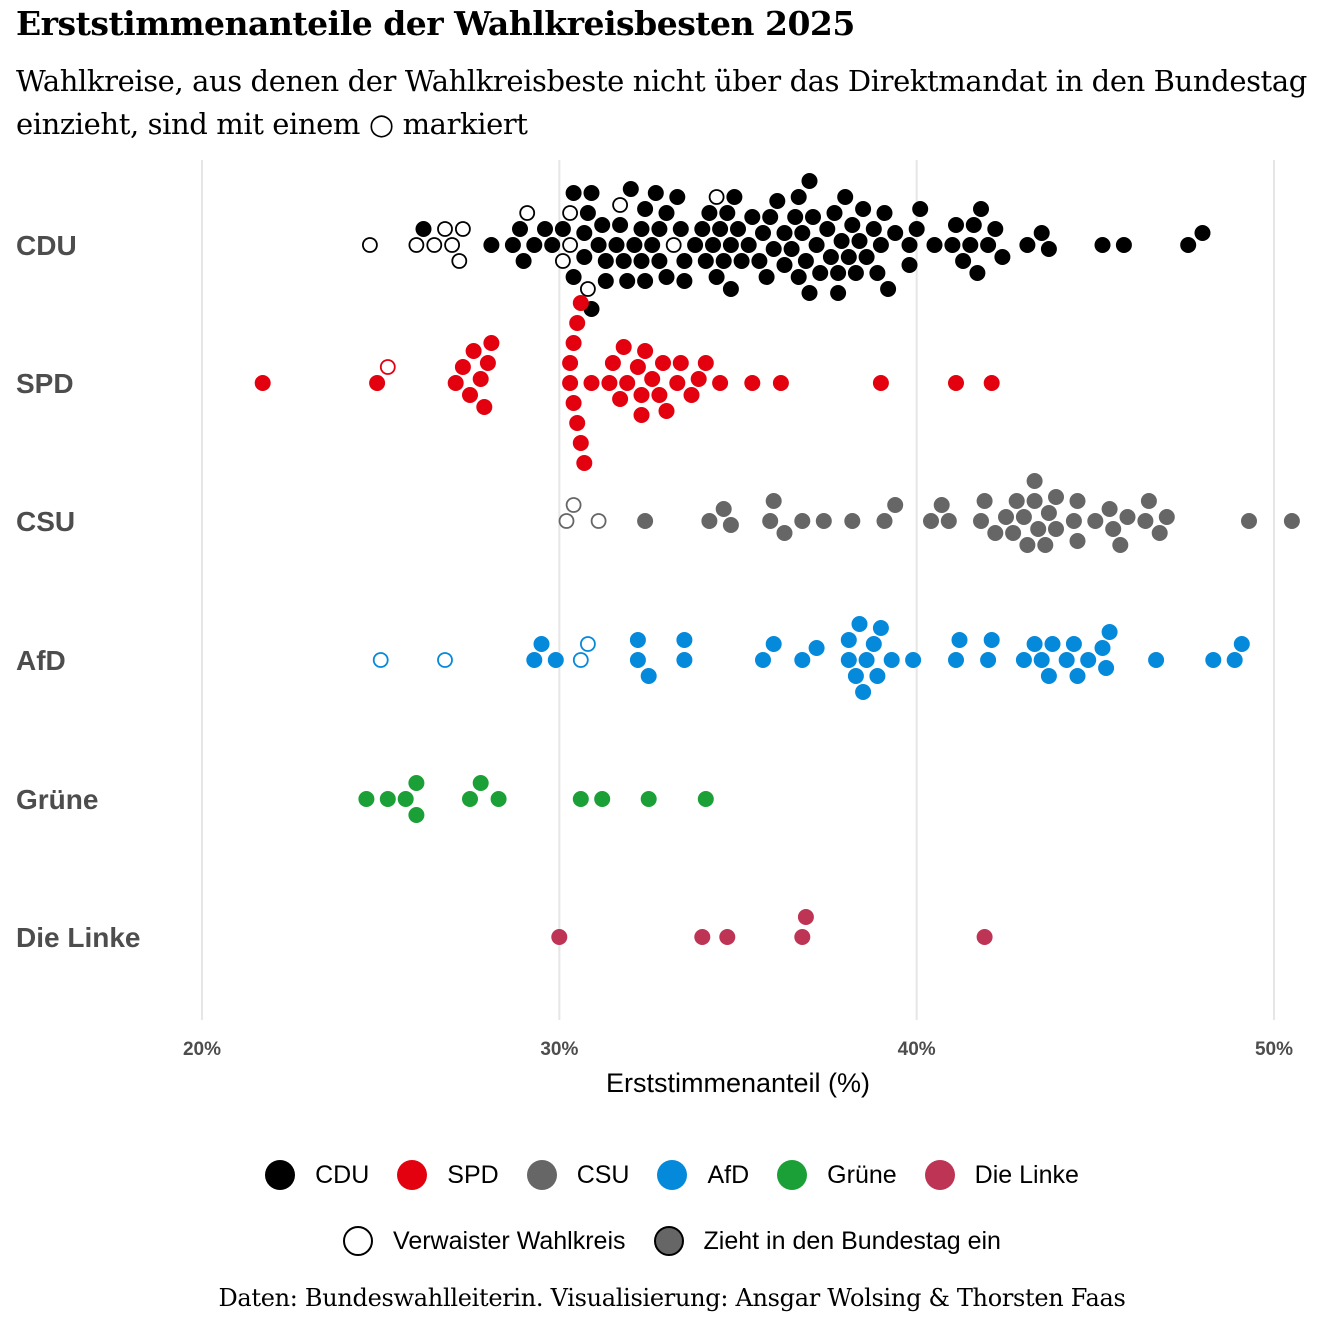 This screenshot has width=1344, height=1344. I want to click on legend-swatch-csu, so click(541, 1175).